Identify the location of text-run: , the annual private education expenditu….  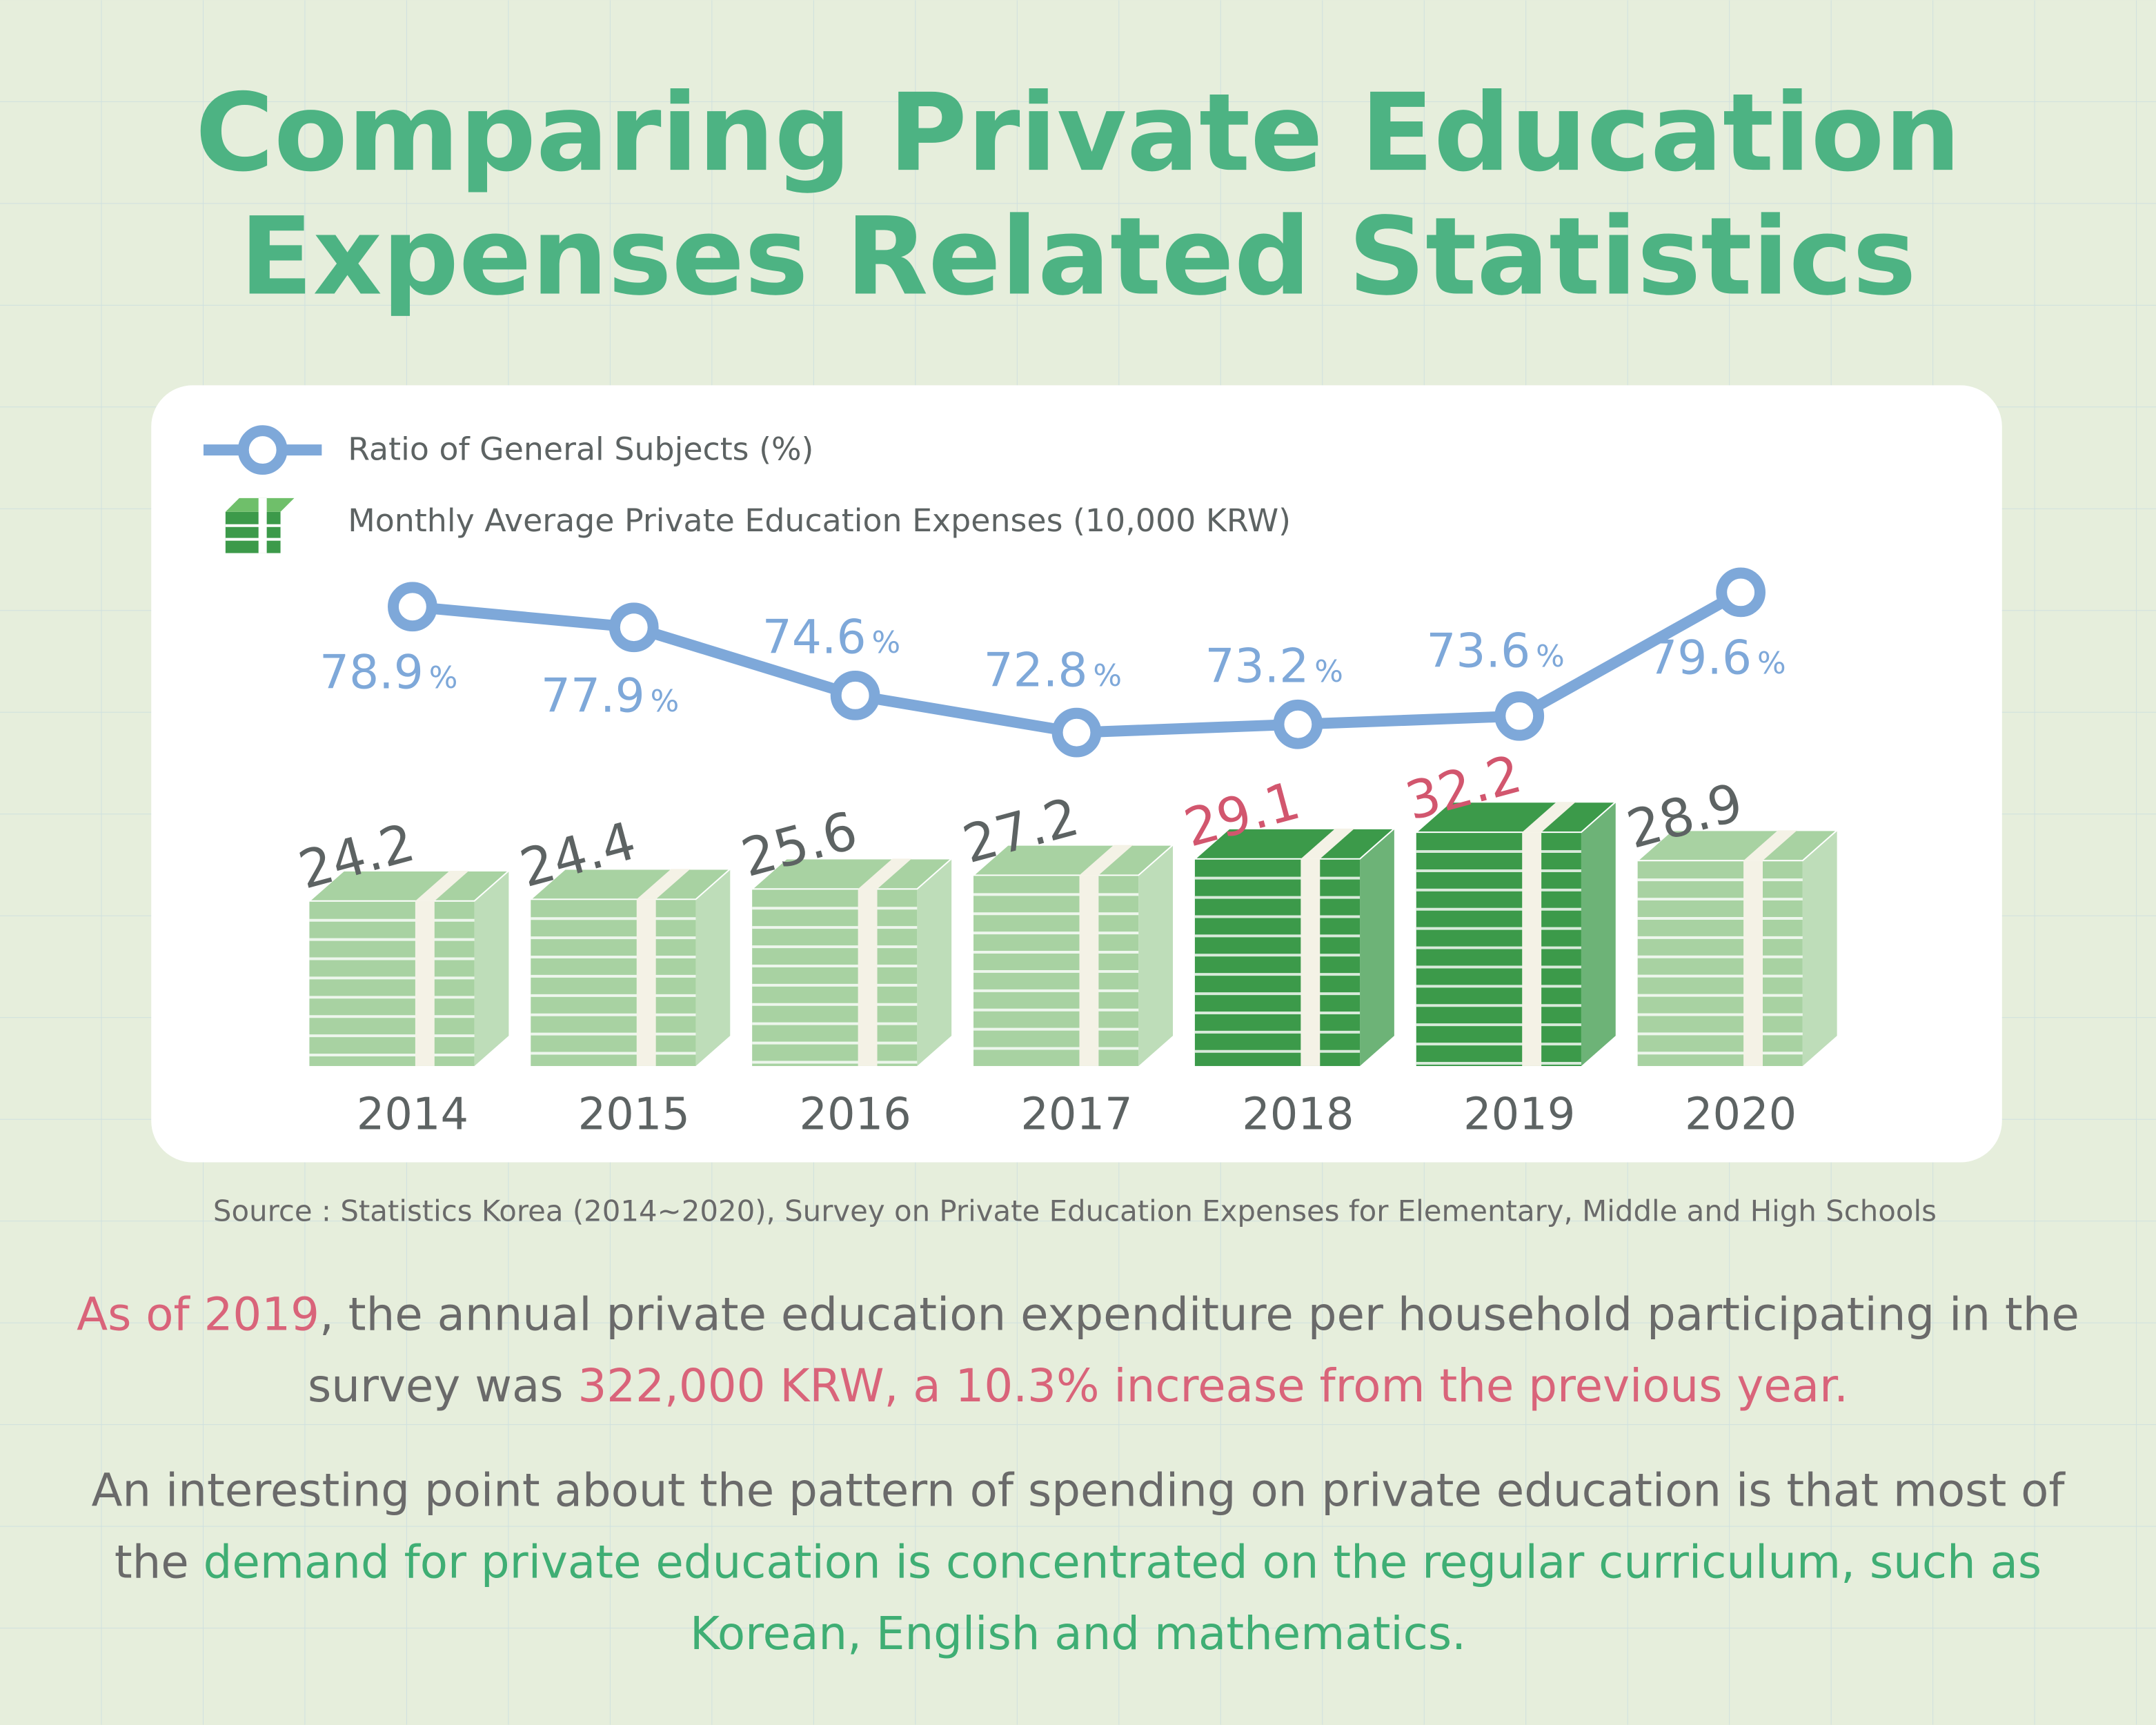
(1193, 1350).